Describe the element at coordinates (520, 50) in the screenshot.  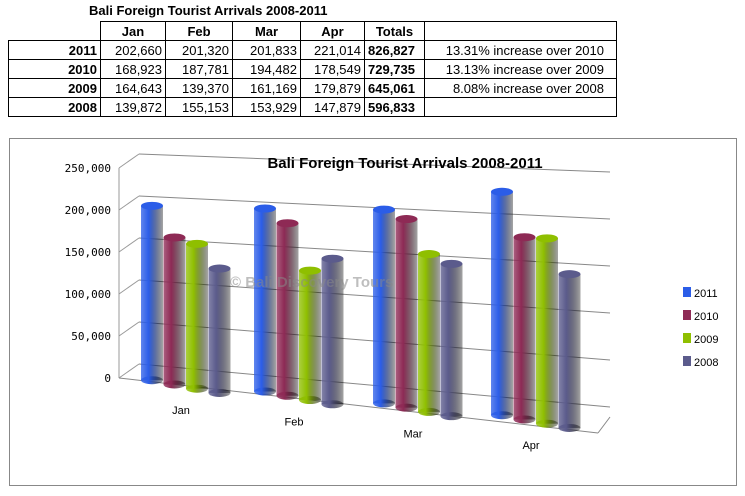
I see `cell-note: 13.31% increase over 2010` at that location.